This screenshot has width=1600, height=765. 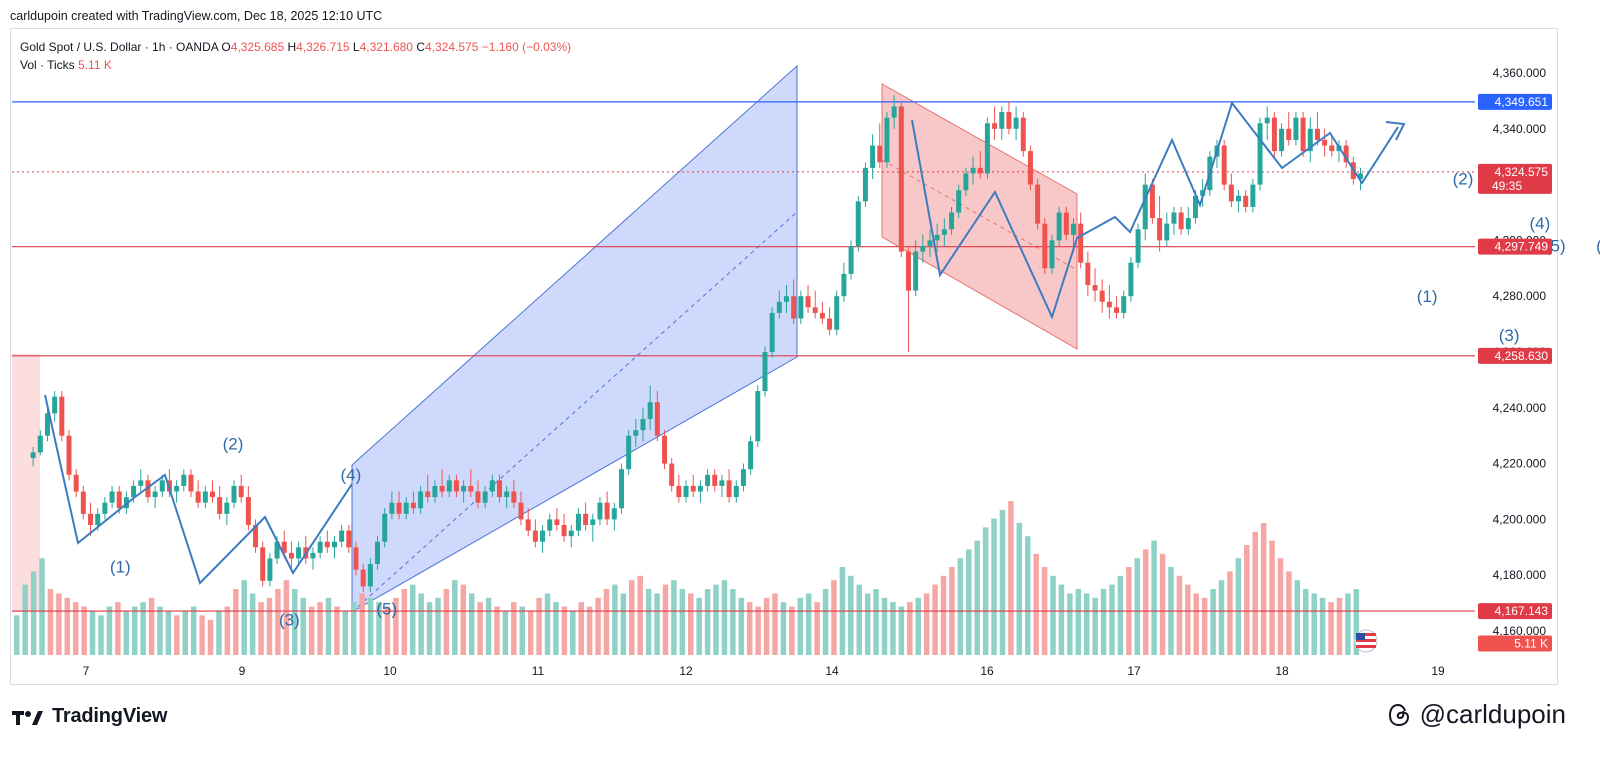 I want to click on wave-label: (3), so click(x=289, y=619).